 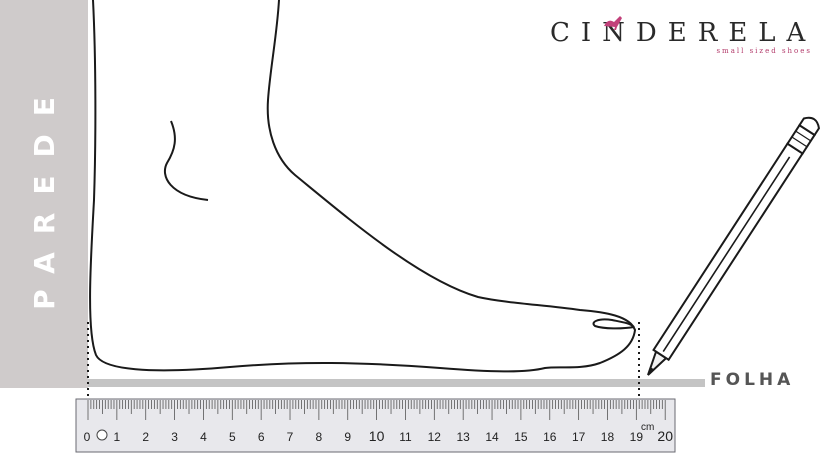 What do you see at coordinates (613, 324) in the screenshot?
I see `toenail` at bounding box center [613, 324].